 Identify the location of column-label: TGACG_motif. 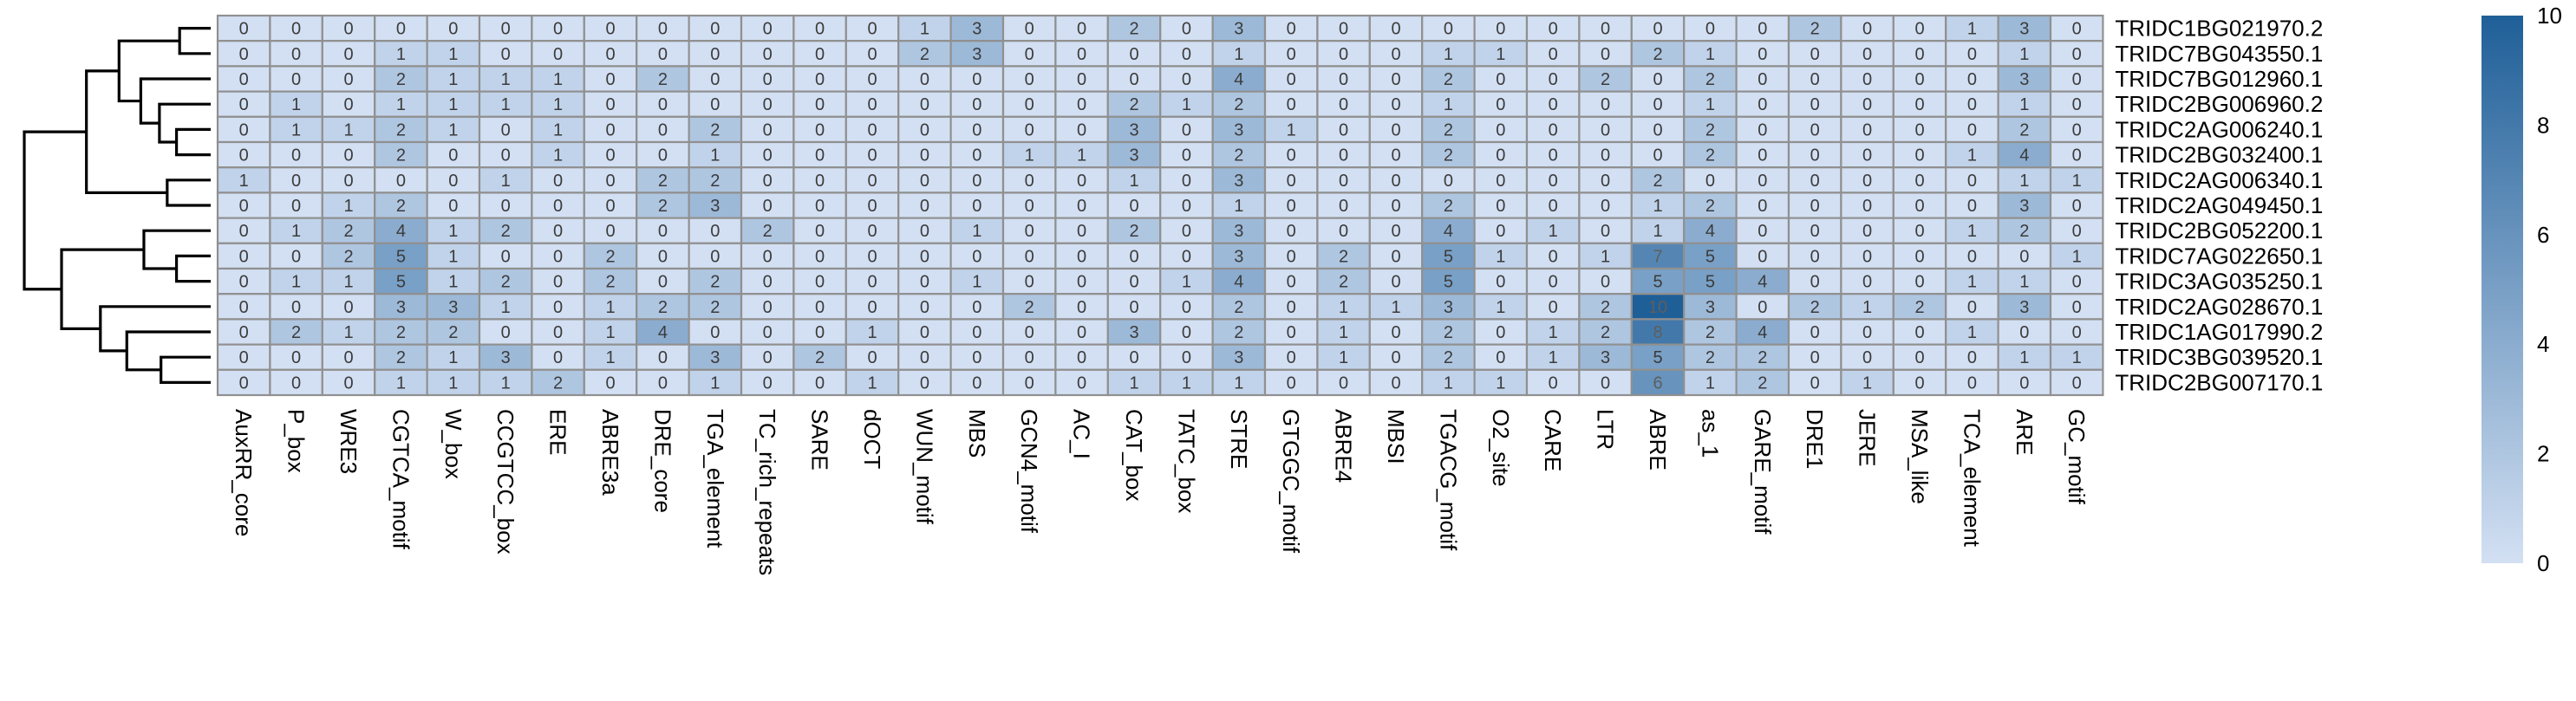
(1448, 480).